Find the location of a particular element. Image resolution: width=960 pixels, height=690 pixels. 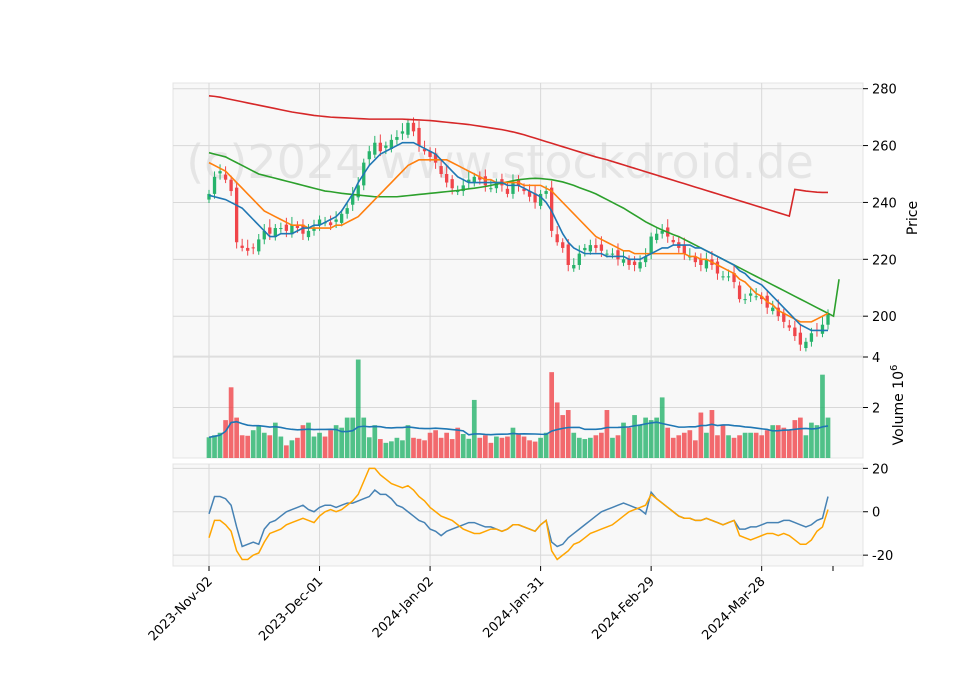

price-axis-title: Price is located at coordinates (913, 218).